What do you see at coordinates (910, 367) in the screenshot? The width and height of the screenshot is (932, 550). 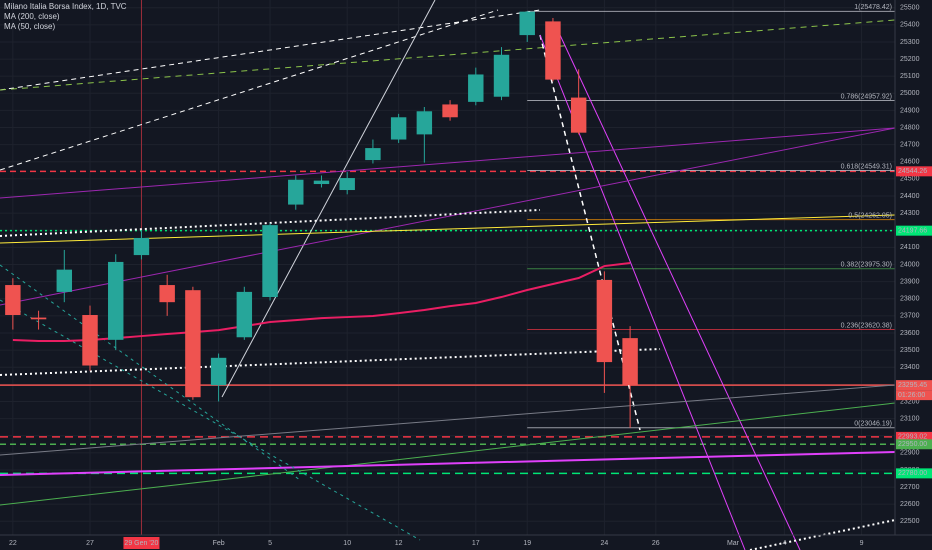 I see `y-tick-label: 23400` at bounding box center [910, 367].